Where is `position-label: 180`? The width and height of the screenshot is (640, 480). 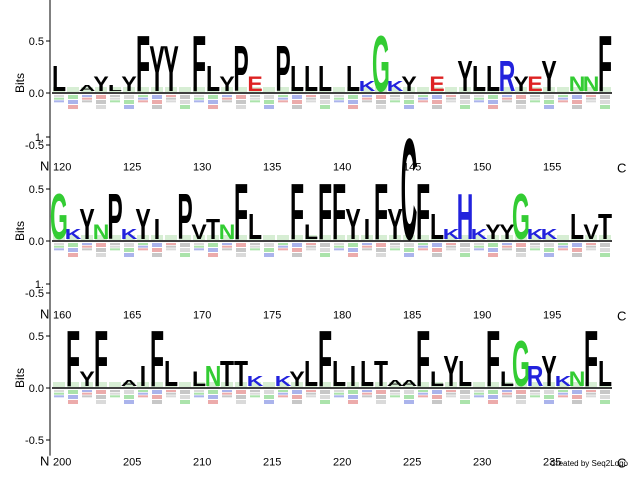 position-label: 180 is located at coordinates (342, 316).